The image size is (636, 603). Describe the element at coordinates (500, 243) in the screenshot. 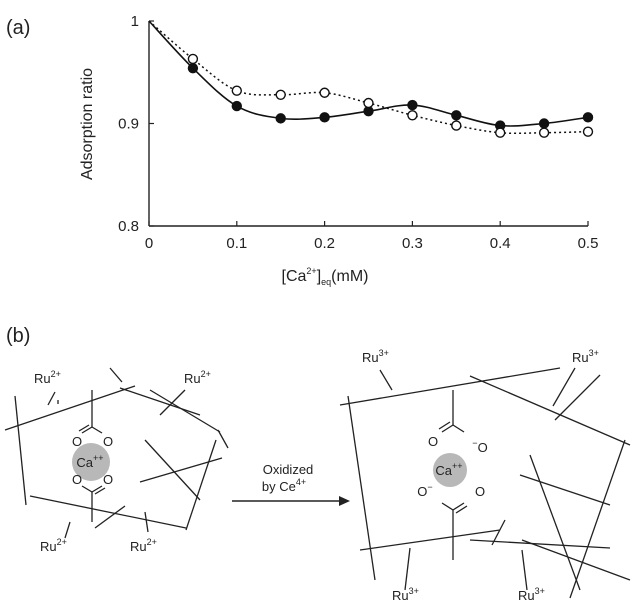

I see `x-tick-label: 0.4` at that location.